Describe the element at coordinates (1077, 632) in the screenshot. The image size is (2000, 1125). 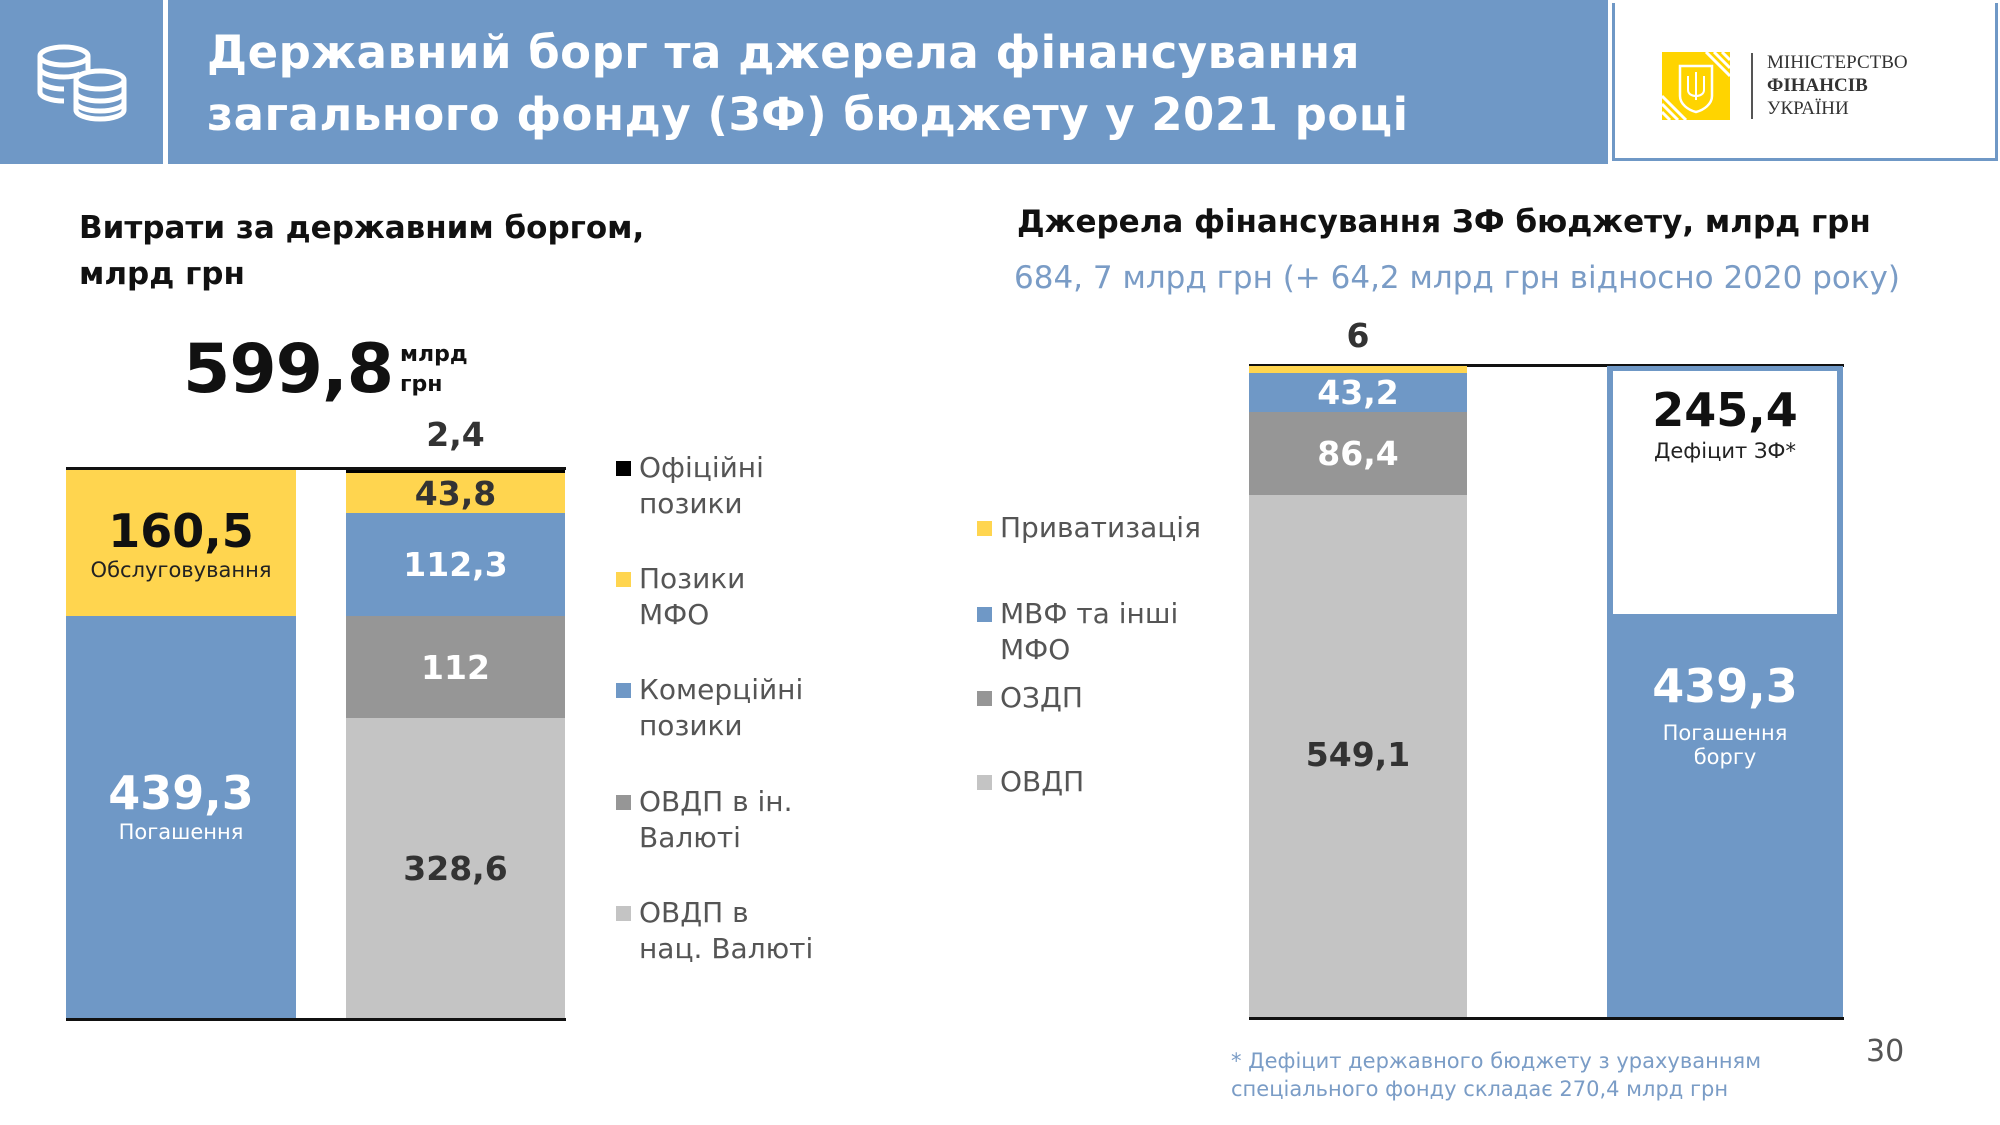
I see `legend-imf: МВФ та інші МФО` at that location.